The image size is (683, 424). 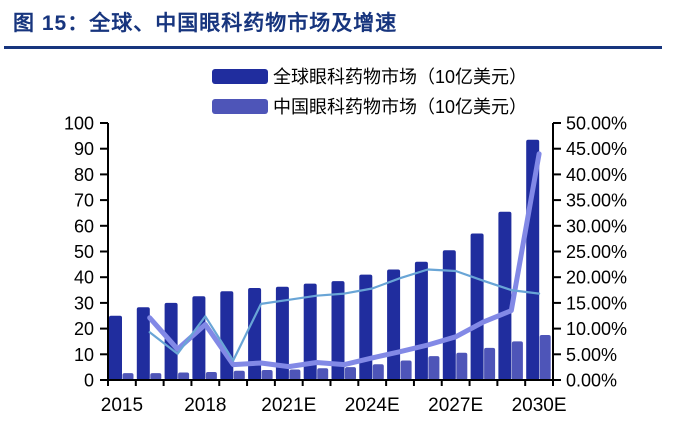 What do you see at coordinates (596, 175) in the screenshot?
I see `right-tick-label: 40.00%` at bounding box center [596, 175].